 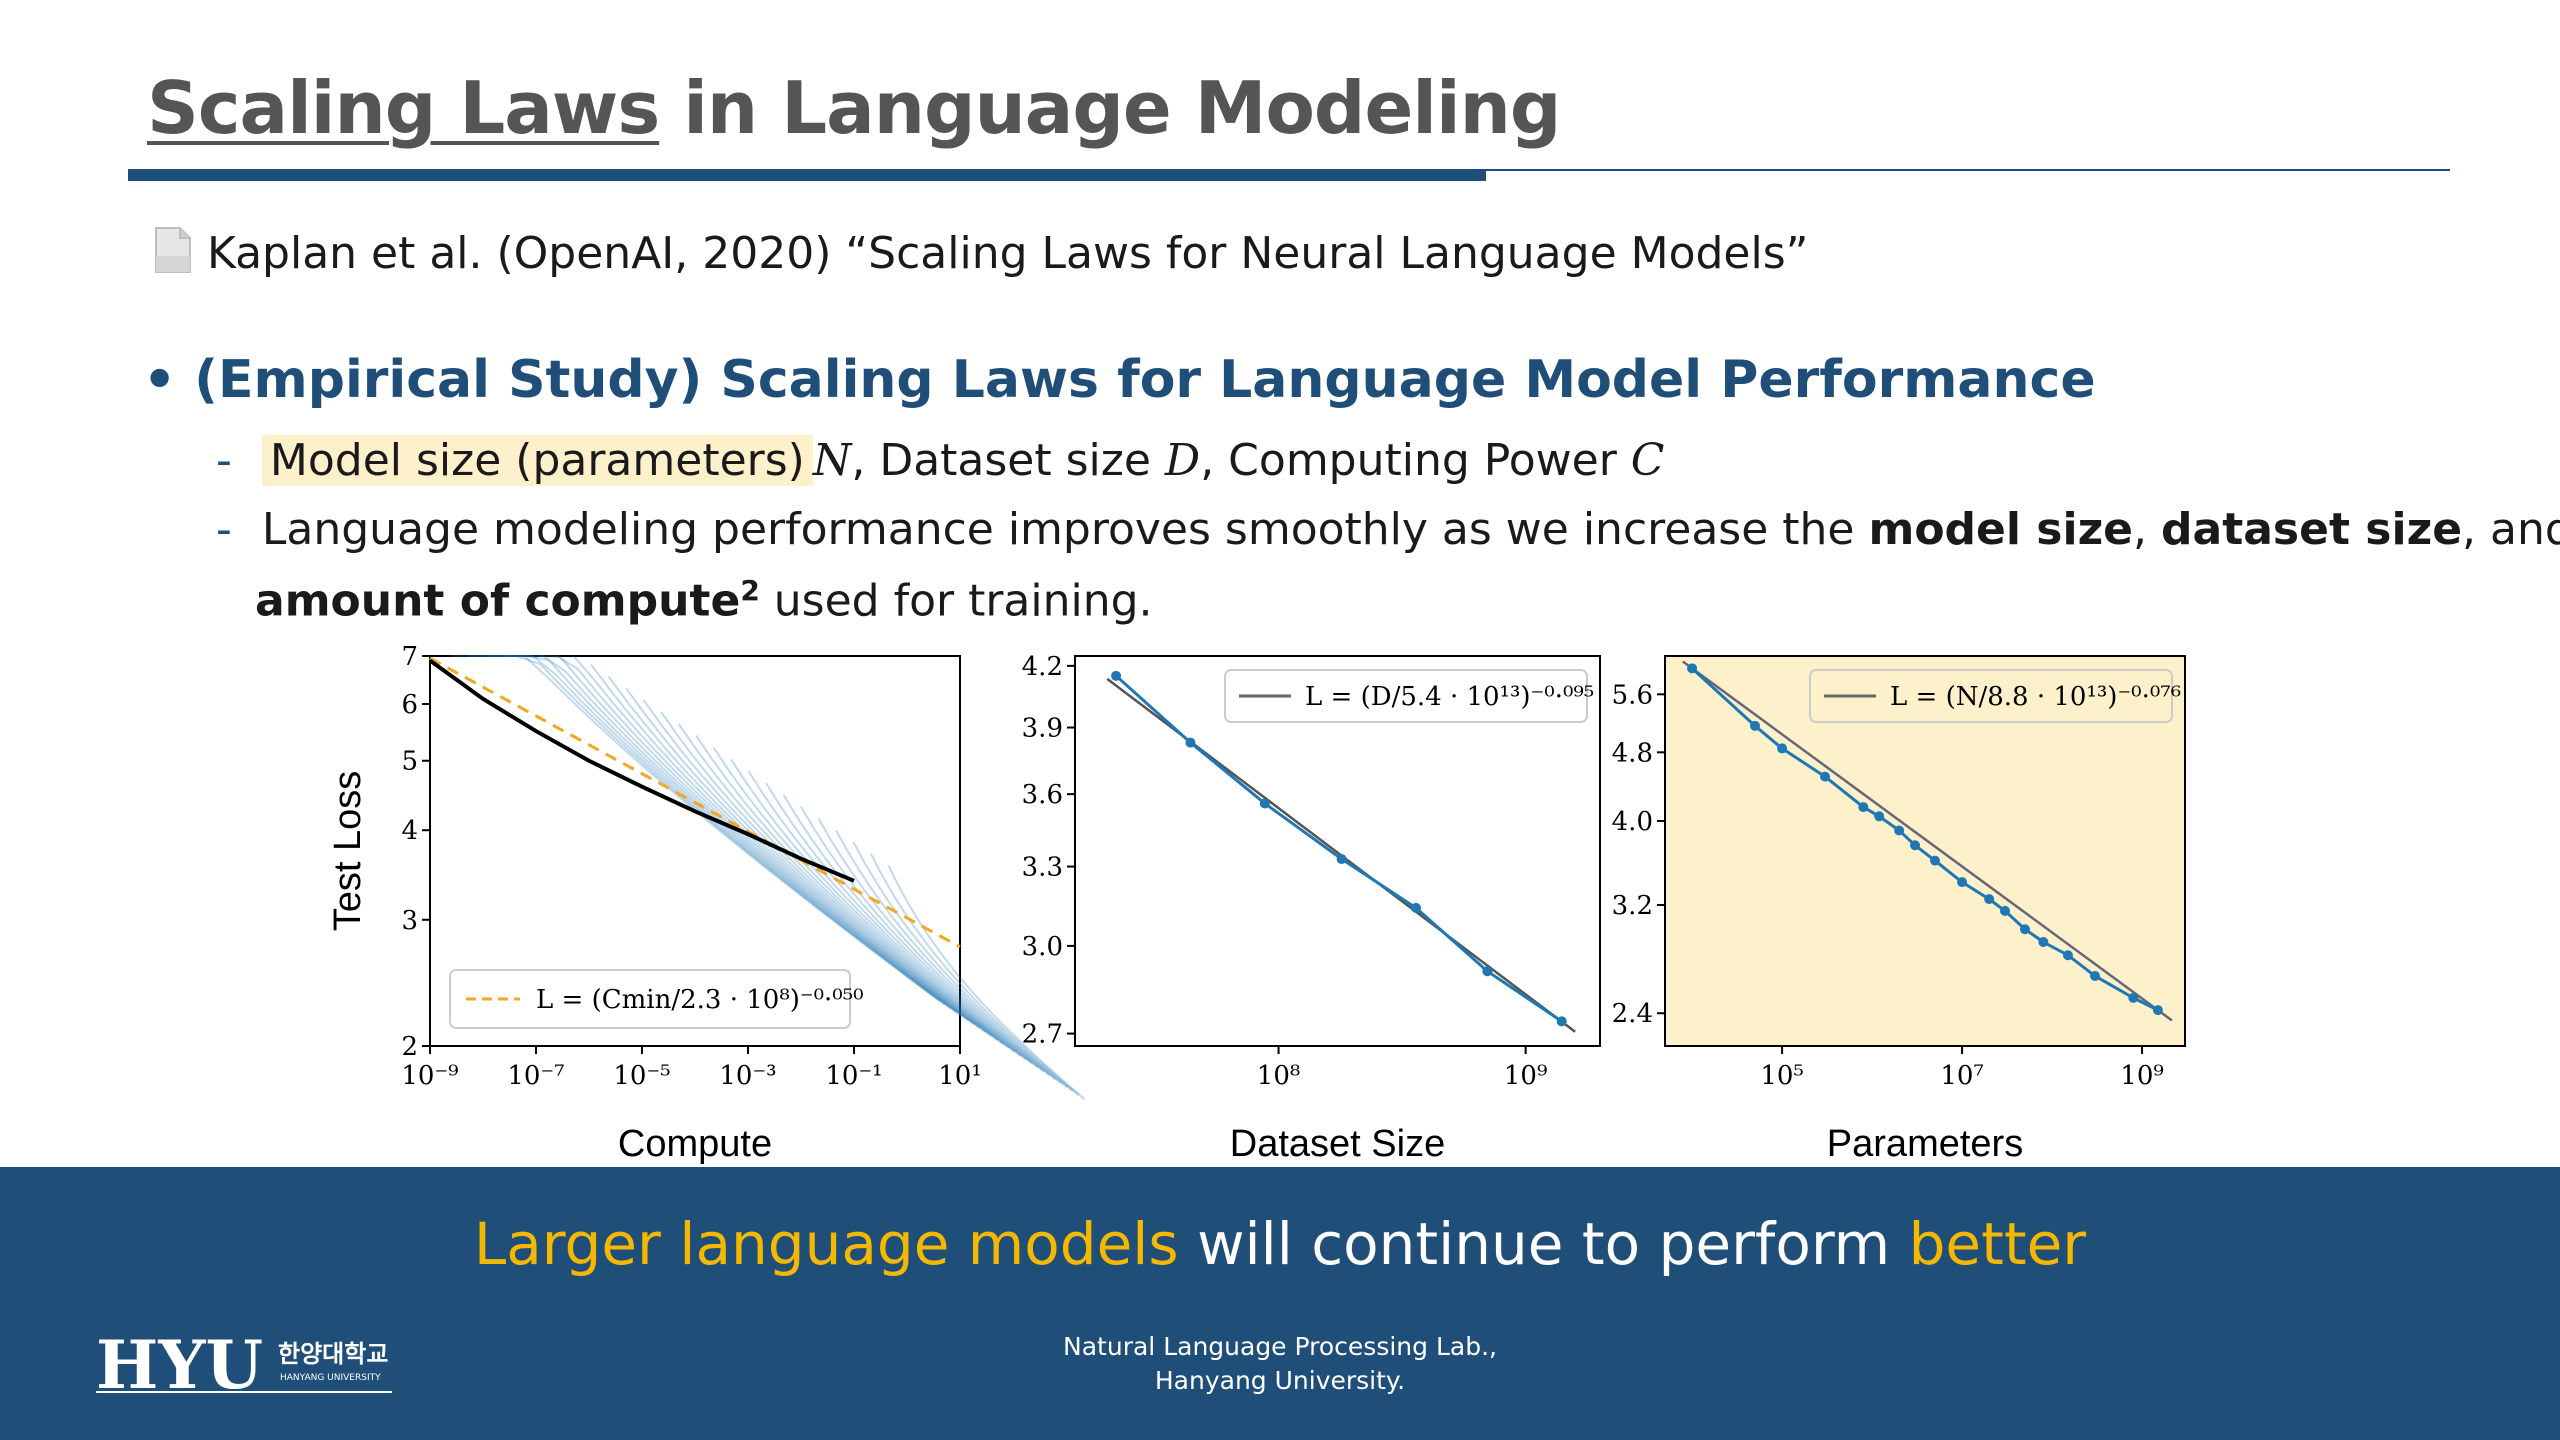 I want to click on sub1-mid1: , Dataset size, so click(x=1008, y=460).